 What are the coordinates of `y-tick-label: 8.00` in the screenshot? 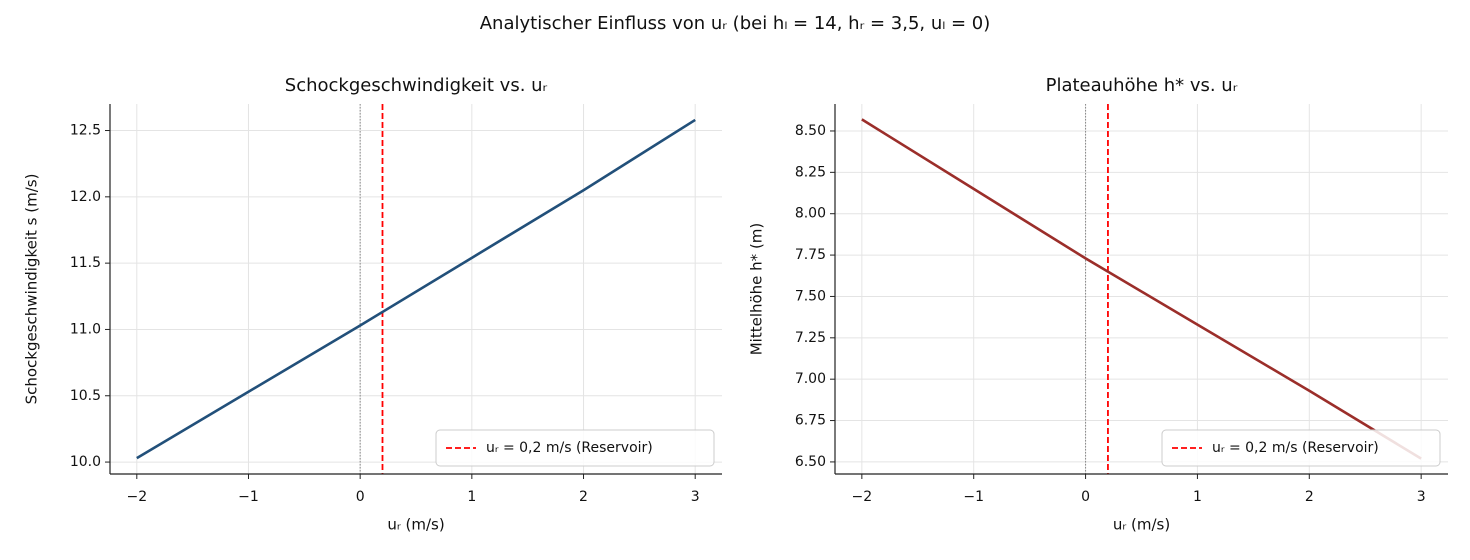 It's located at (810, 214).